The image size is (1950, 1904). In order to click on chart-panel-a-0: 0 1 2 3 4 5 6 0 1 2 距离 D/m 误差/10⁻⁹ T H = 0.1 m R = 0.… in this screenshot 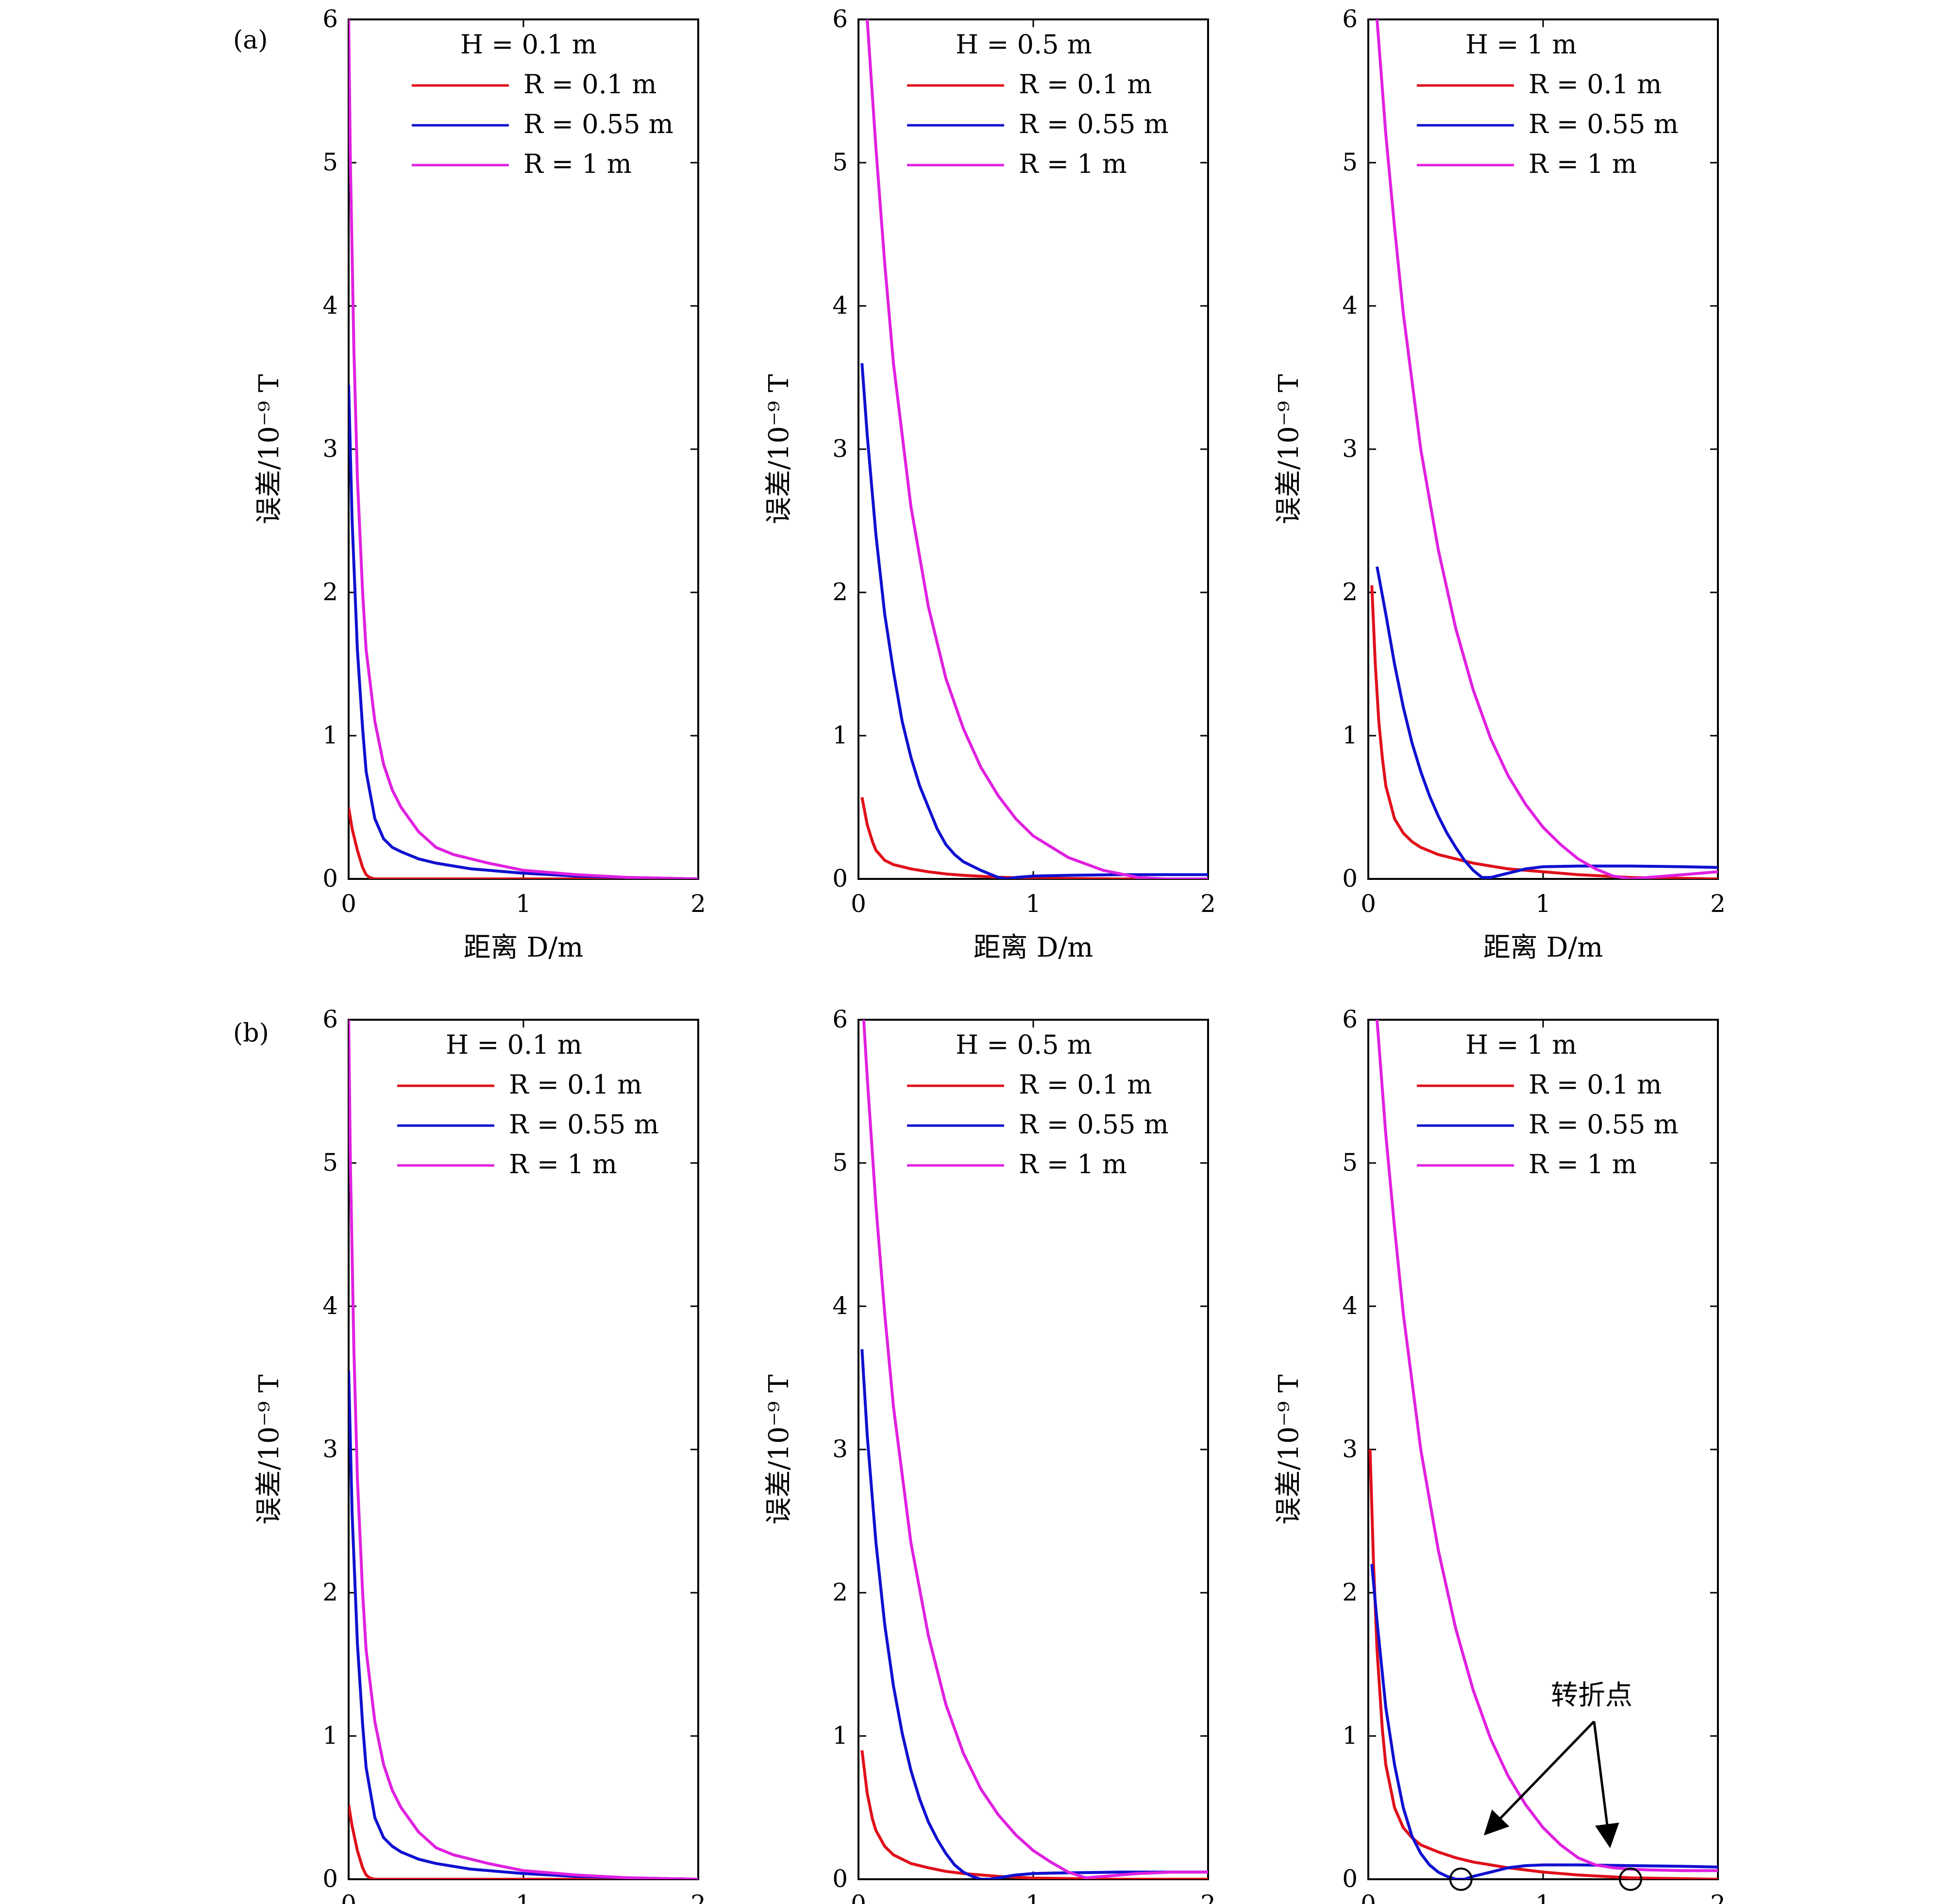, I will do `click(479, 484)`.